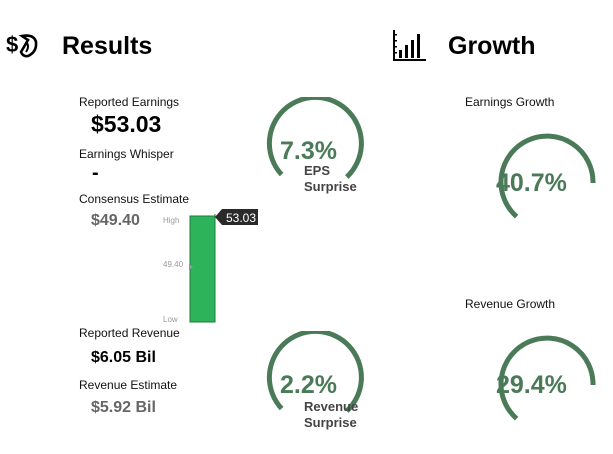 The width and height of the screenshot is (613, 454). Describe the element at coordinates (330, 186) in the screenshot. I see `eps-surprise-line2: Surprise` at that location.